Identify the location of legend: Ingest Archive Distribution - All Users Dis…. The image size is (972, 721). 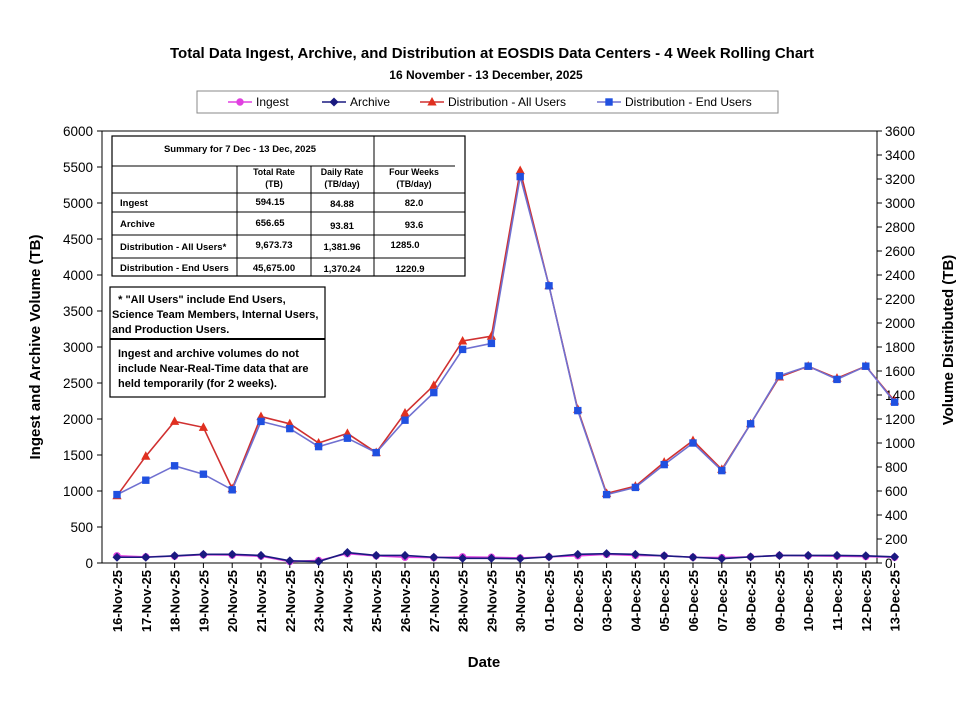
(487, 102).